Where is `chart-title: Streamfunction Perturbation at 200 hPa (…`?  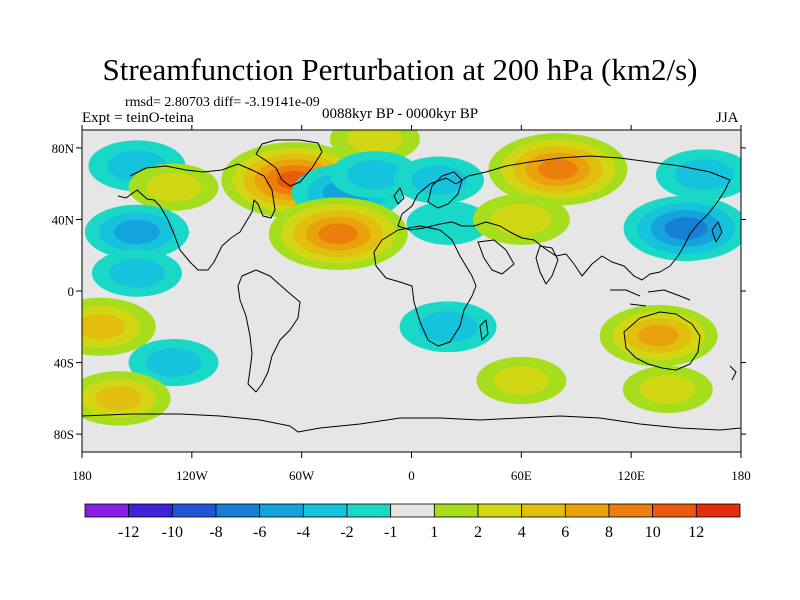 chart-title: Streamfunction Perturbation at 200 hPa (… is located at coordinates (400, 69).